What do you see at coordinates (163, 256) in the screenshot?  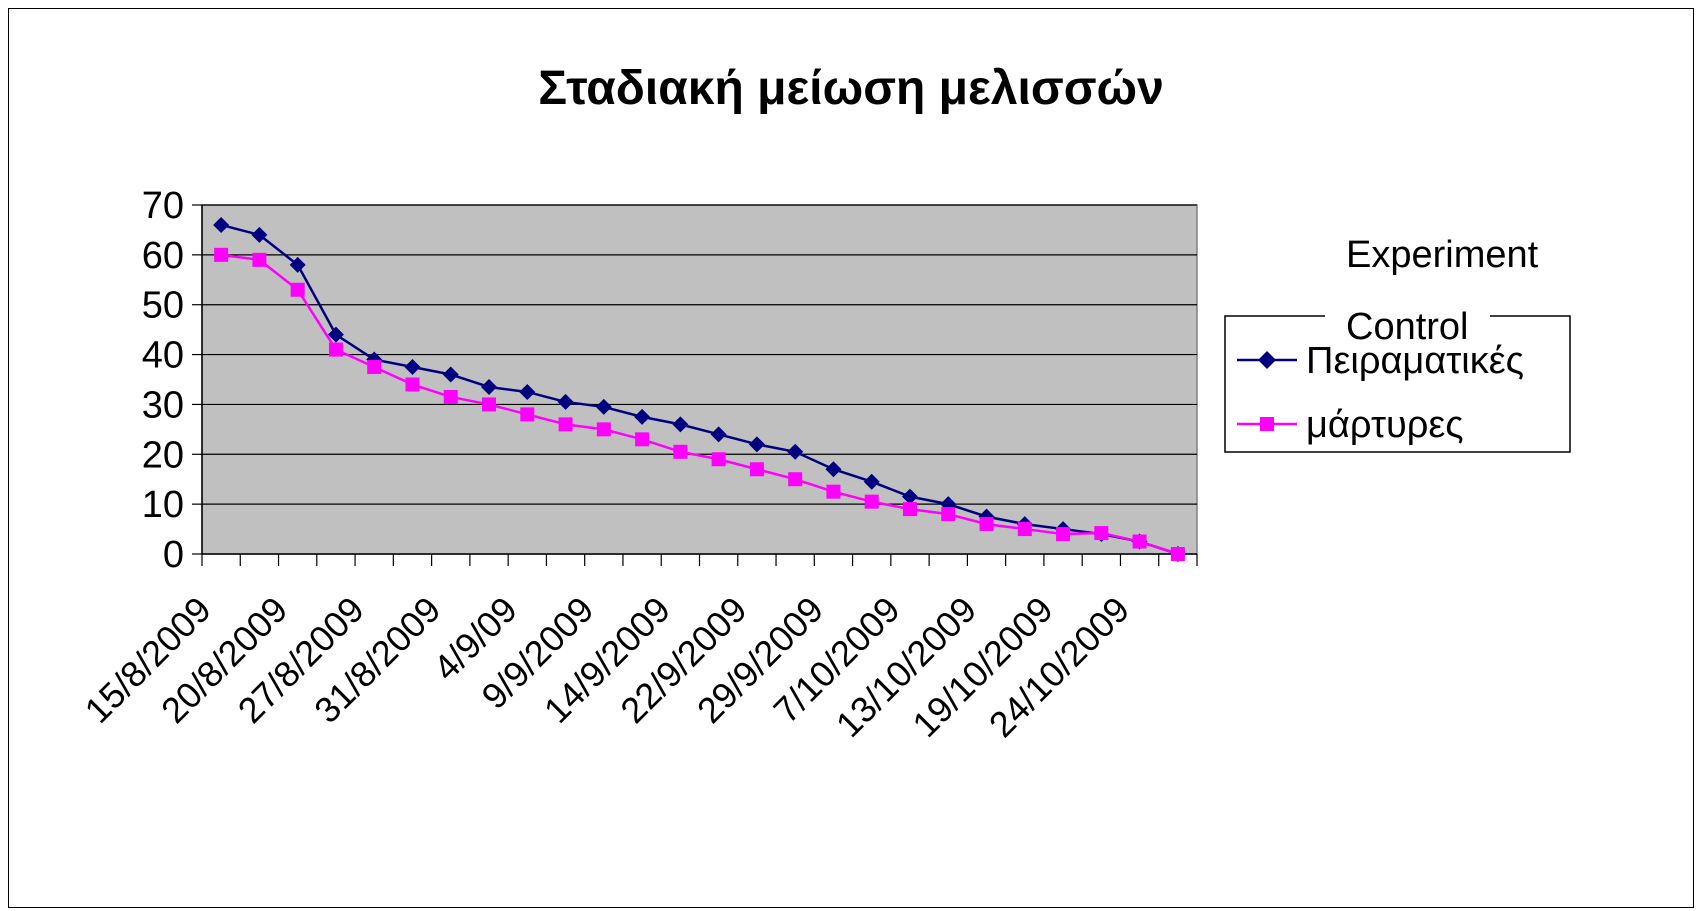 I see `y-tick-label: 60` at bounding box center [163, 256].